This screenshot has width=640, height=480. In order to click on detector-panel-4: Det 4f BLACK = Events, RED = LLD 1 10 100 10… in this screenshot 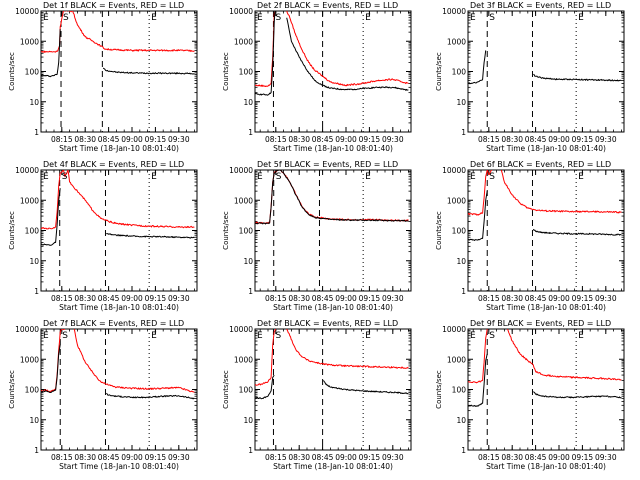, I will do `click(103, 236)`.